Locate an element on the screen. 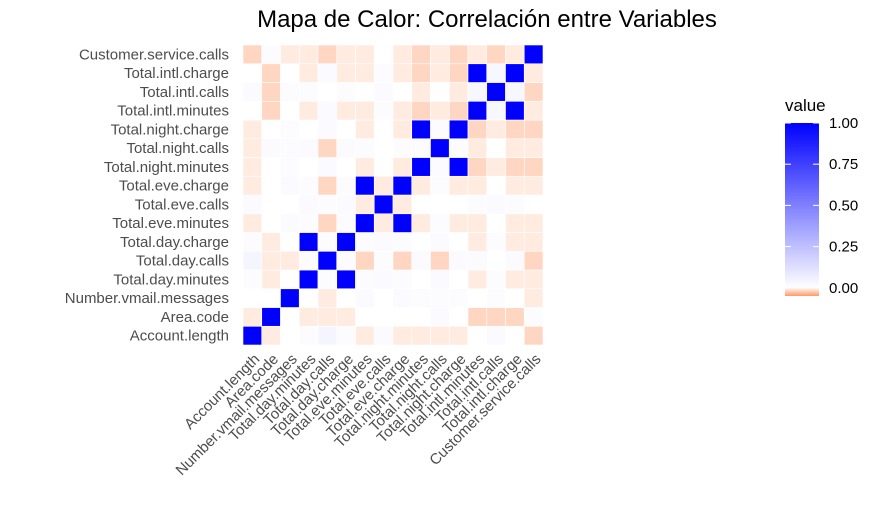 This screenshot has width=876, height=505. heatmap-cell-Total.intl.charge-Total.day.calls is located at coordinates (327, 73).